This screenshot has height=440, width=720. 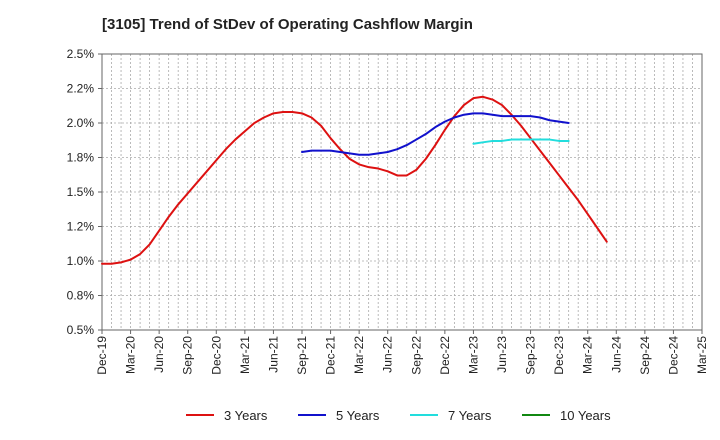 What do you see at coordinates (81, 330) in the screenshot?
I see `y-tick-label: 0.5%` at bounding box center [81, 330].